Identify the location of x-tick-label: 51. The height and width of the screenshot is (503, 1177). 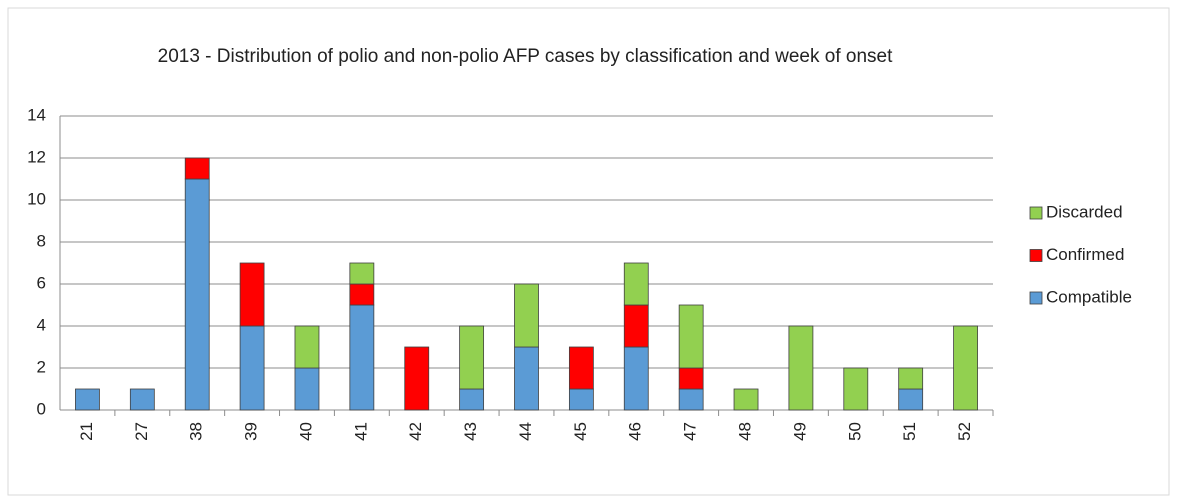
(909, 431).